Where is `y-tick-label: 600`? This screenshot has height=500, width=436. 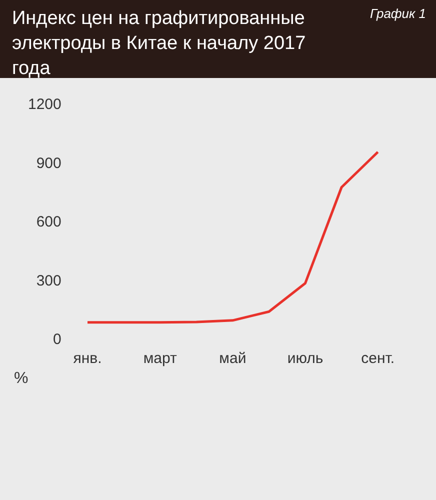 y-tick-label: 600 is located at coordinates (49, 222).